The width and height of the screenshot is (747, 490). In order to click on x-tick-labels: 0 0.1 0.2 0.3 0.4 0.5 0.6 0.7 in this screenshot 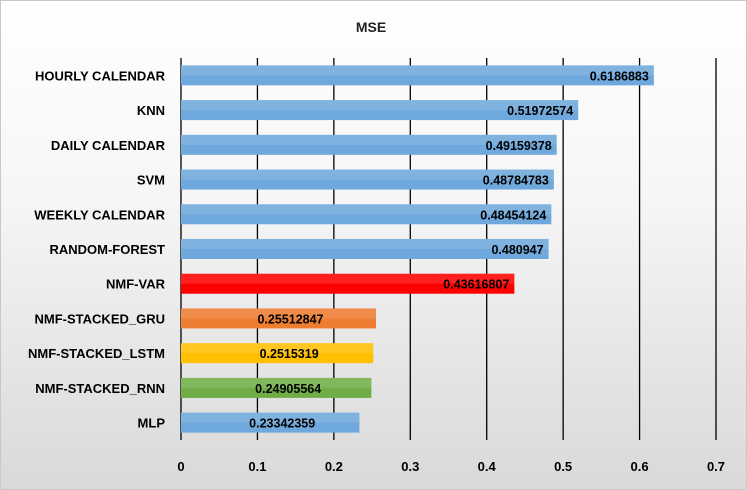, I will do `click(451, 466)`.